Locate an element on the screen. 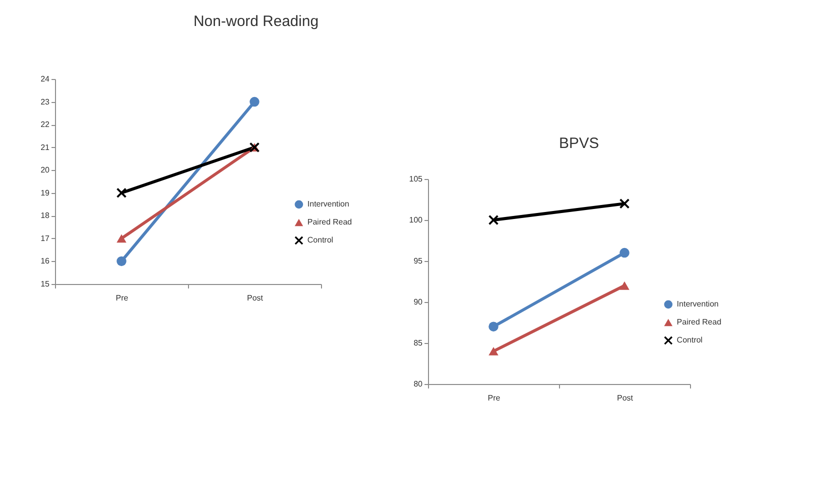 The width and height of the screenshot is (815, 503). y-tick-label: 90 is located at coordinates (419, 302).